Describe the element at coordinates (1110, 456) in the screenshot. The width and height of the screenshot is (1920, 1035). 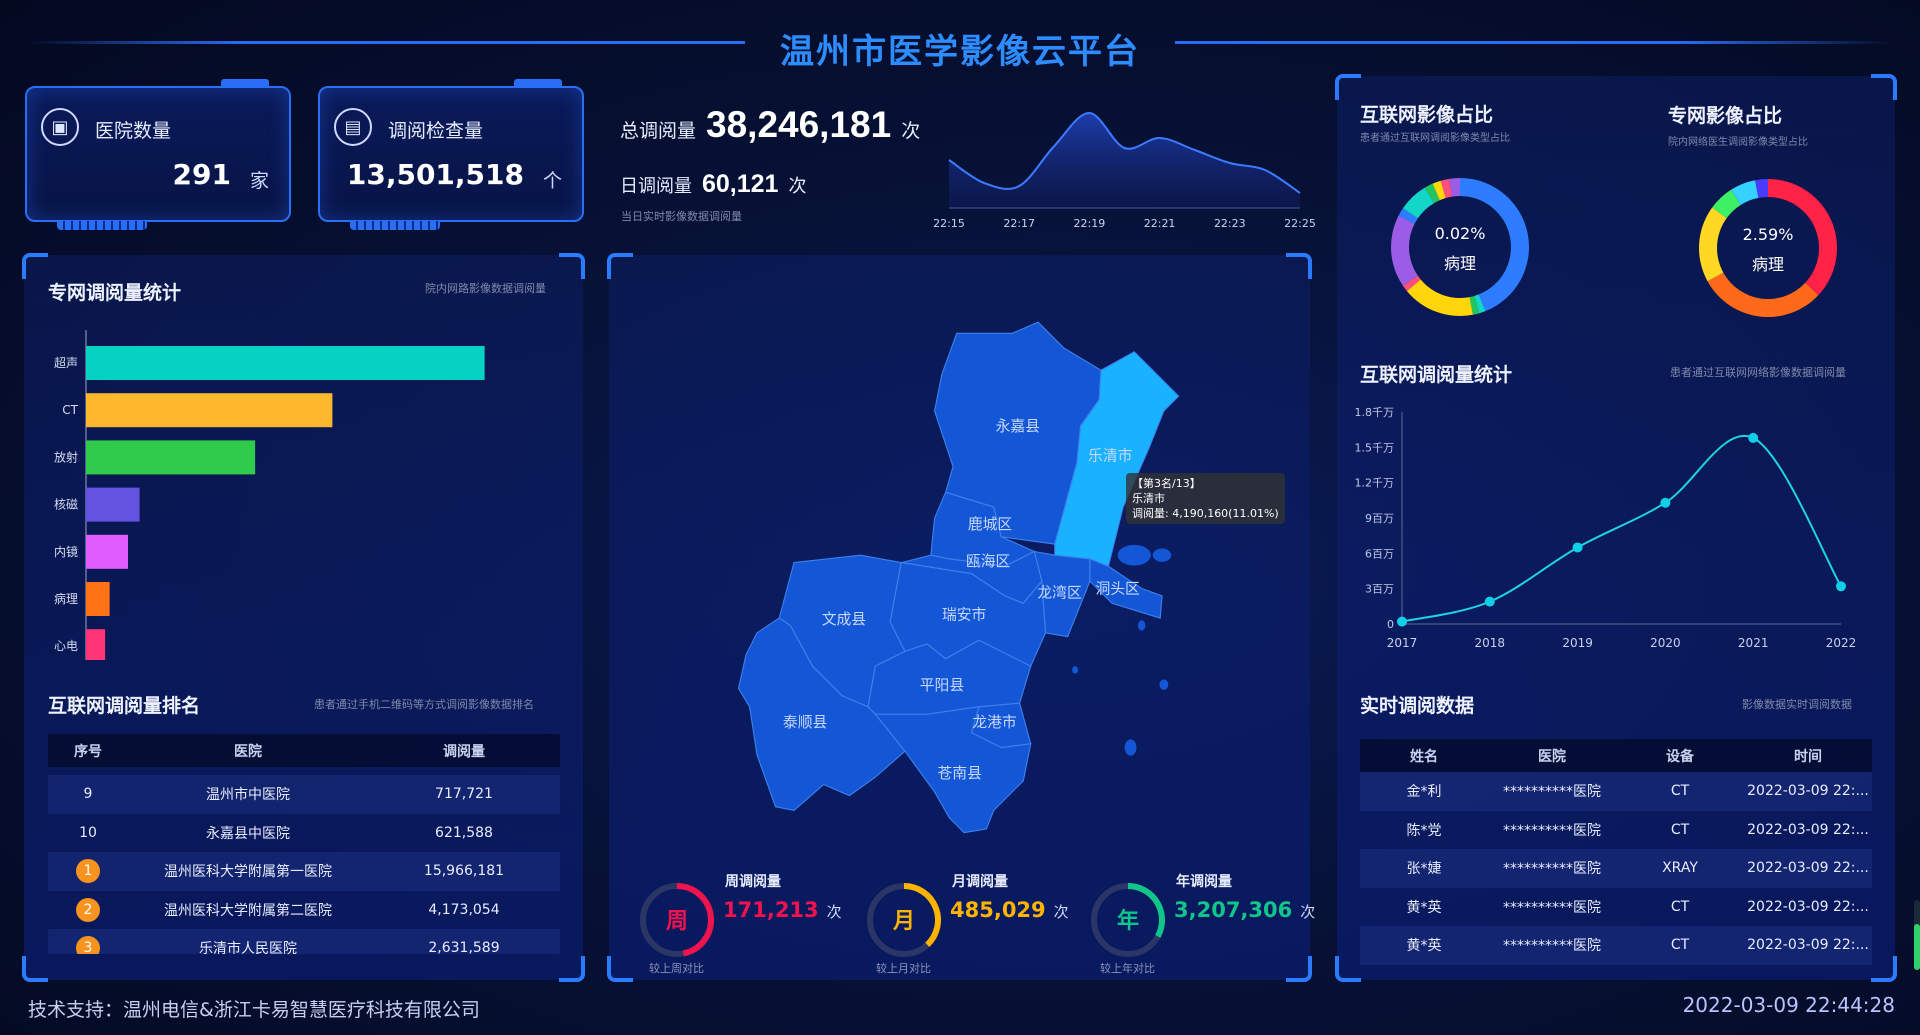
I see `map-region-label: 乐清市` at that location.